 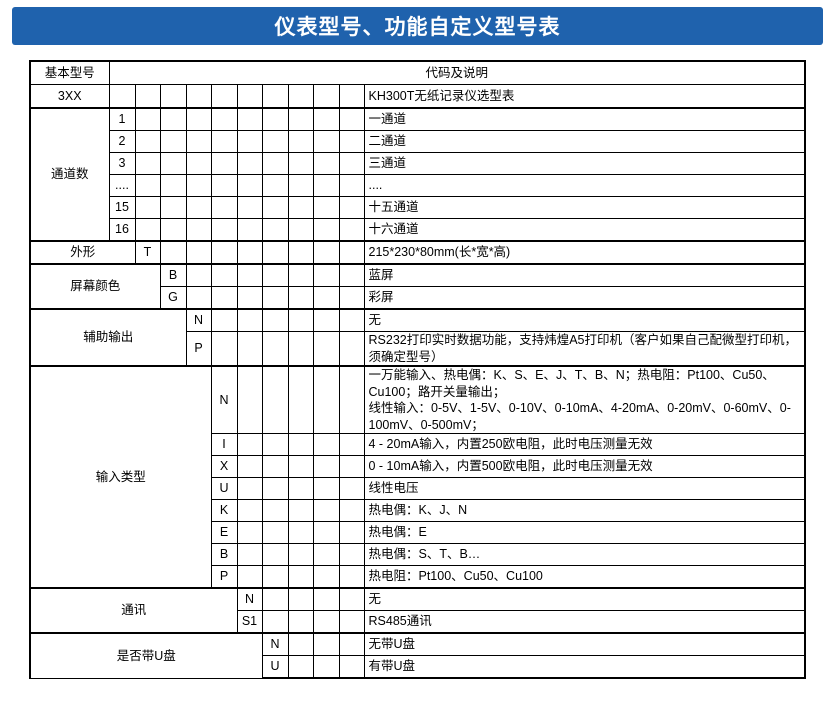 I want to click on code-cell: I, so click(x=224, y=444).